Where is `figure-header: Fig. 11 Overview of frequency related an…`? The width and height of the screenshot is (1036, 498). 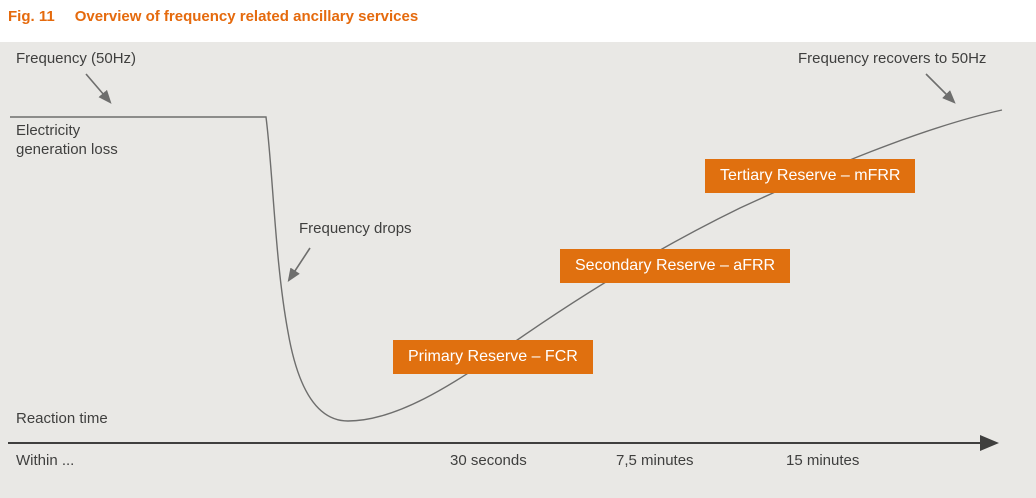 figure-header: Fig. 11 Overview of frequency related an… is located at coordinates (213, 16).